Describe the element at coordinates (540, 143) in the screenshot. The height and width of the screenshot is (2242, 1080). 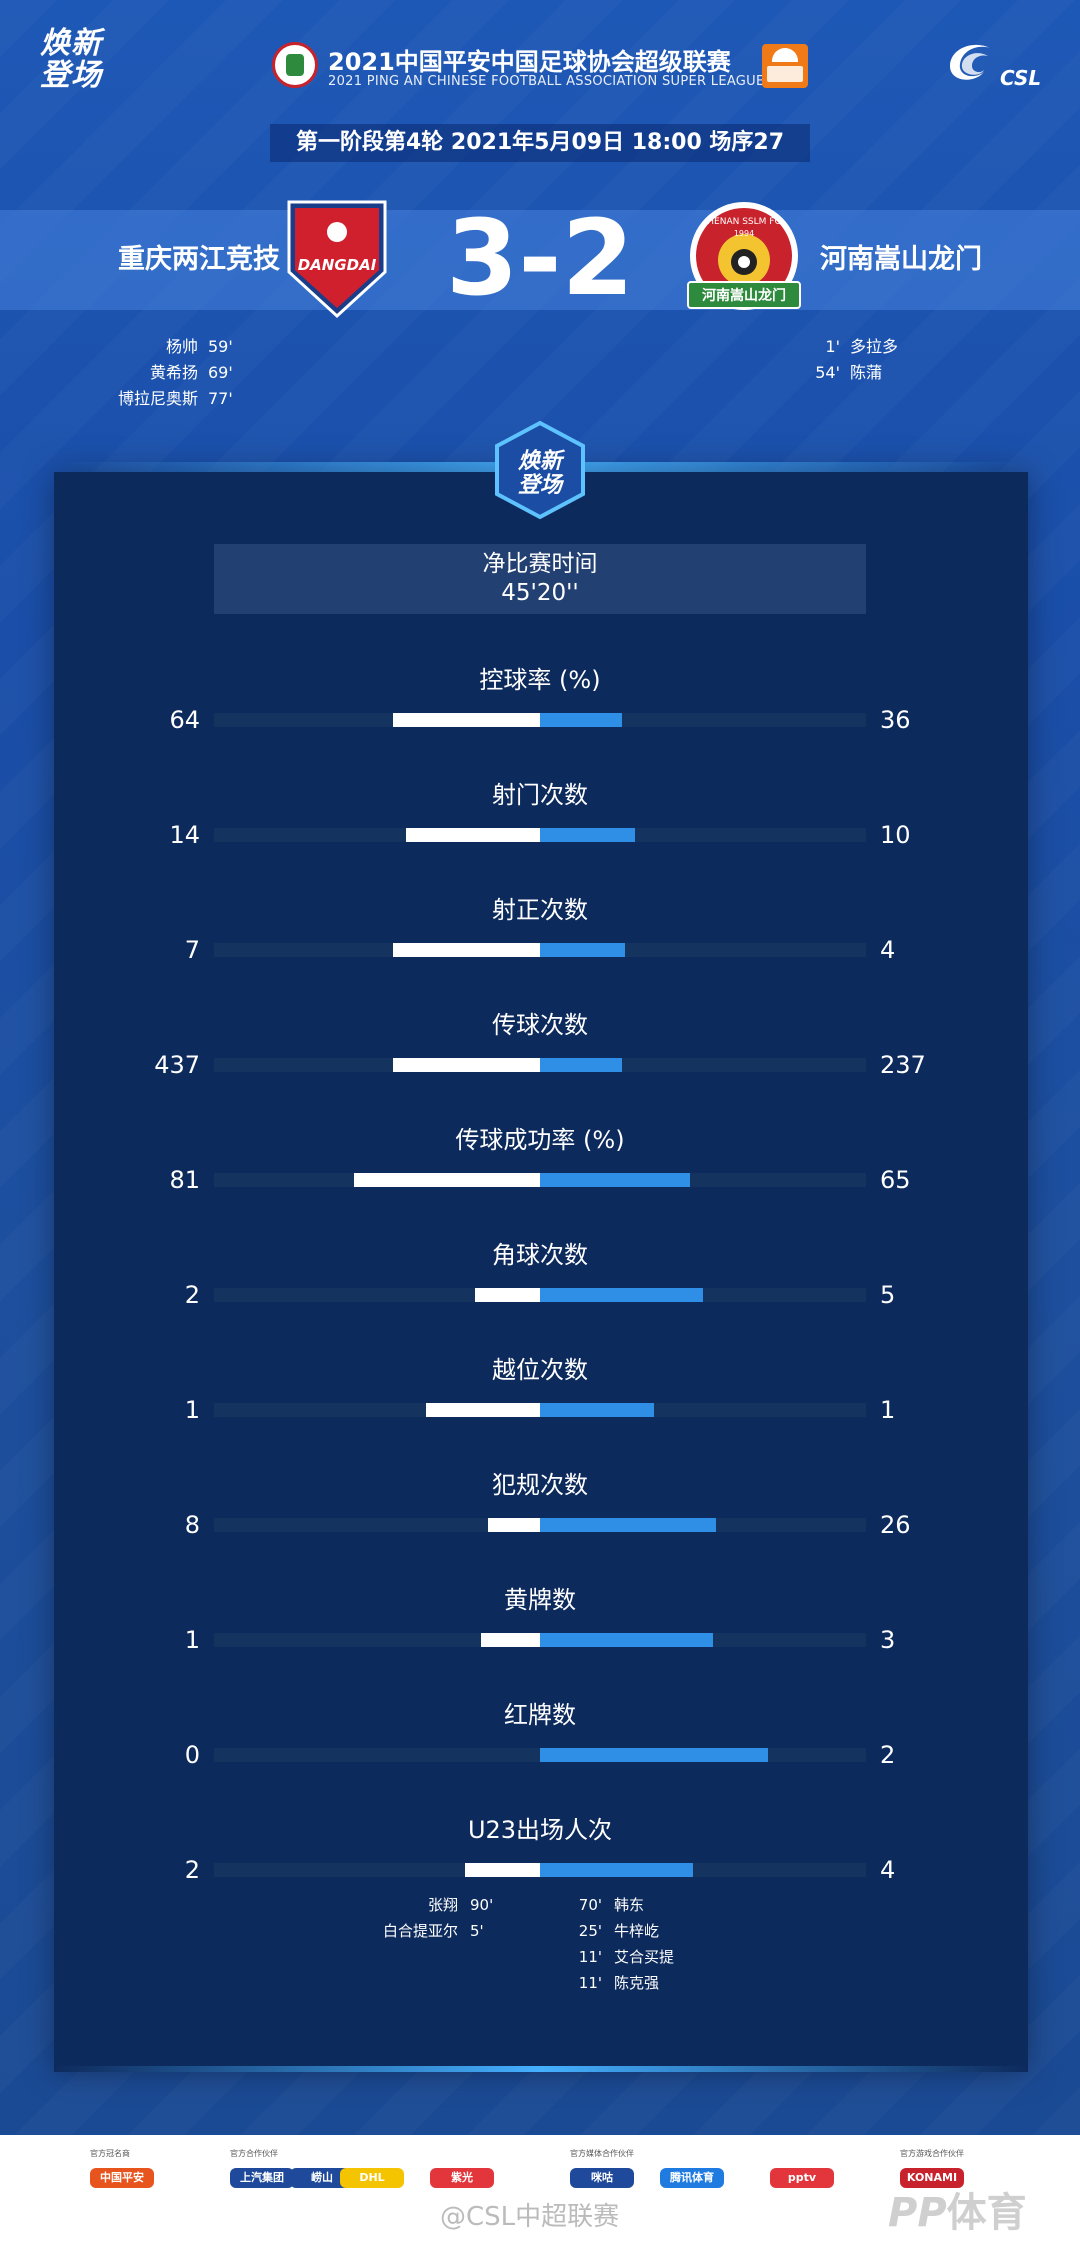
I see `round-info-bar` at that location.